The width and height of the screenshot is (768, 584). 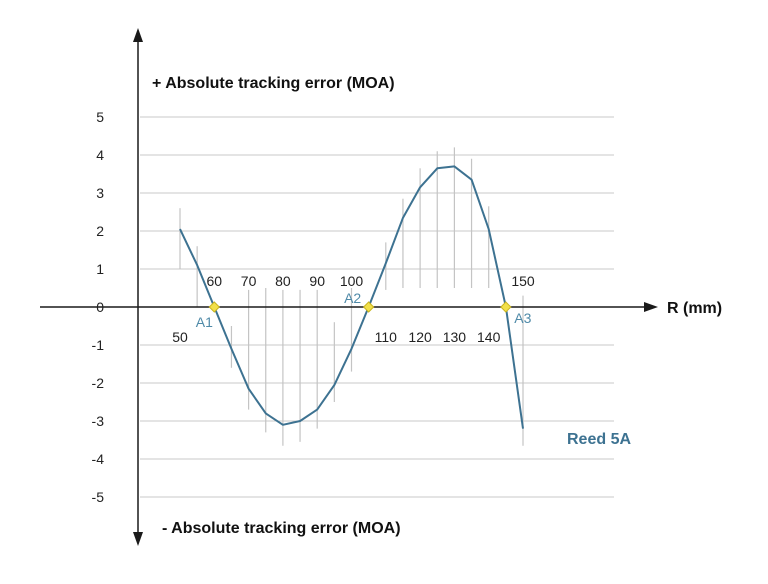 I want to click on y-tick-label: 0, so click(x=100, y=307).